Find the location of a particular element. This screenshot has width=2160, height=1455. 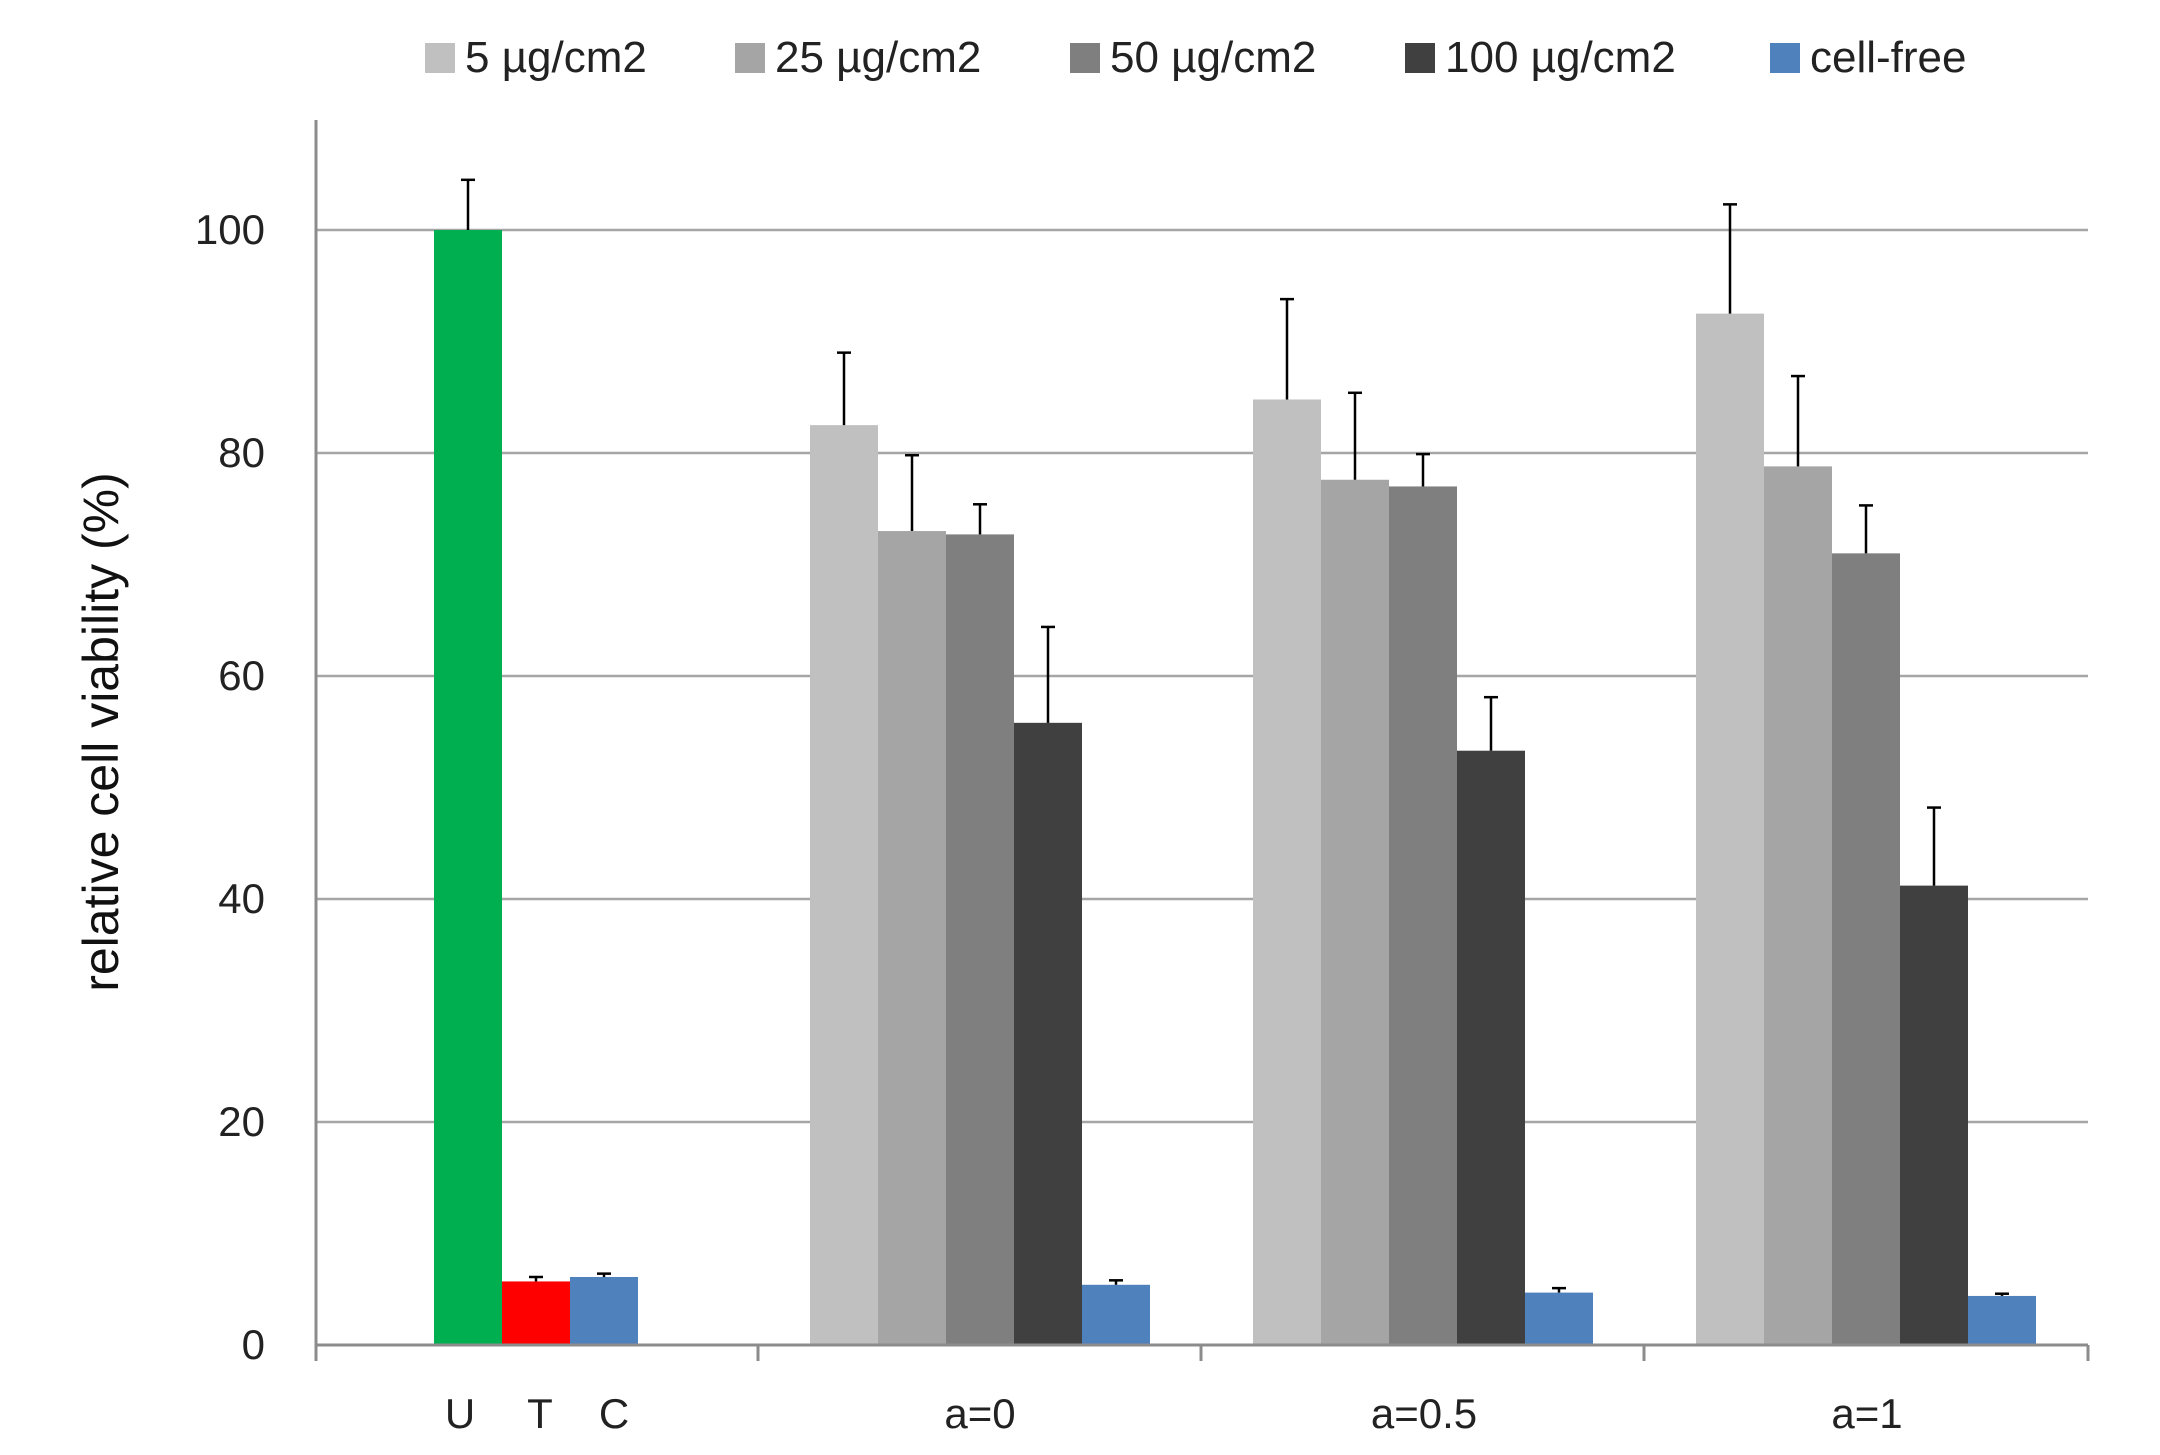

x-tick-label: a=0.5 is located at coordinates (1424, 1413).